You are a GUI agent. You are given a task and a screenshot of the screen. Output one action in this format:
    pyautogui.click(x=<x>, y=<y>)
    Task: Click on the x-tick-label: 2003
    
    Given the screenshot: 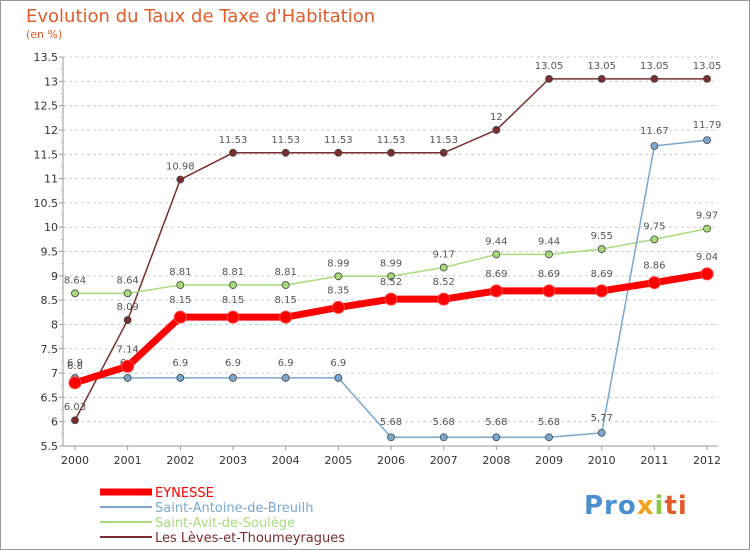 What is the action you would take?
    pyautogui.click(x=233, y=460)
    